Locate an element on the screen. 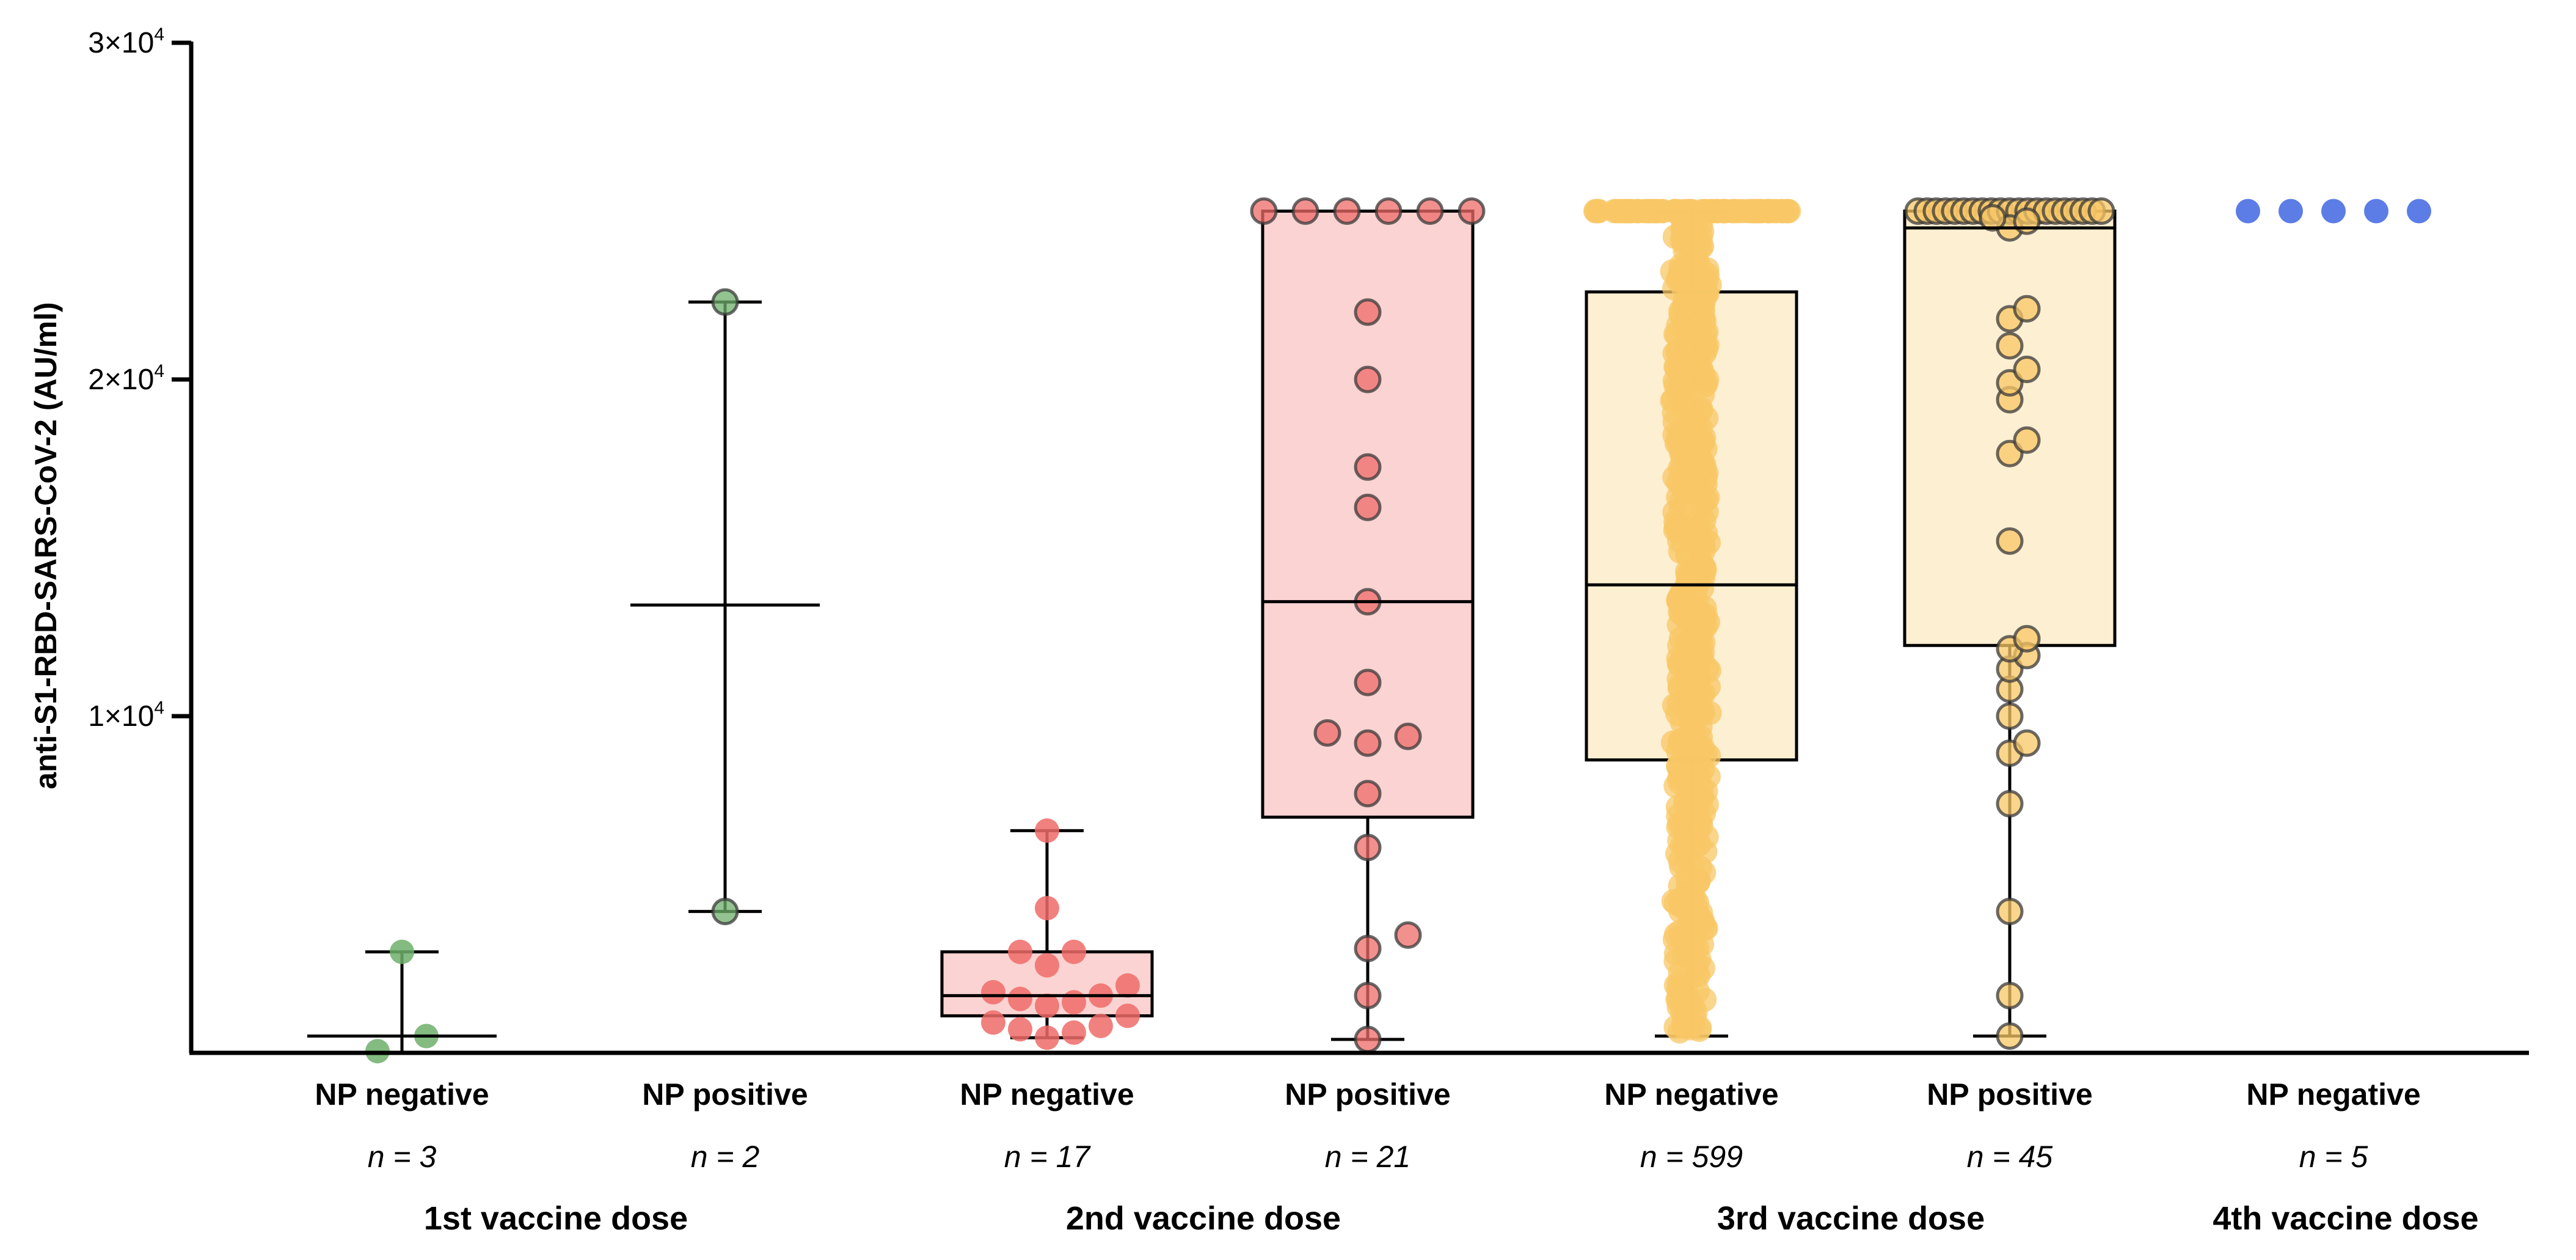 This screenshot has height=1260, width=2576. y-tick-label: 3×10⁴ is located at coordinates (126, 41).